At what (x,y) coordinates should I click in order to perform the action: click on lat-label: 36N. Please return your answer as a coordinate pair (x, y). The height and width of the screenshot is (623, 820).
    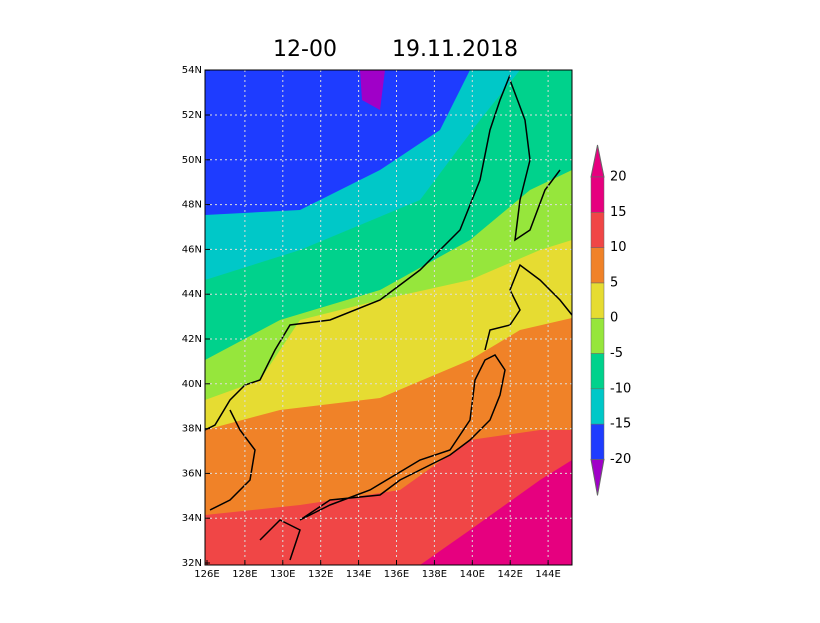
    Looking at the image, I should click on (192, 473).